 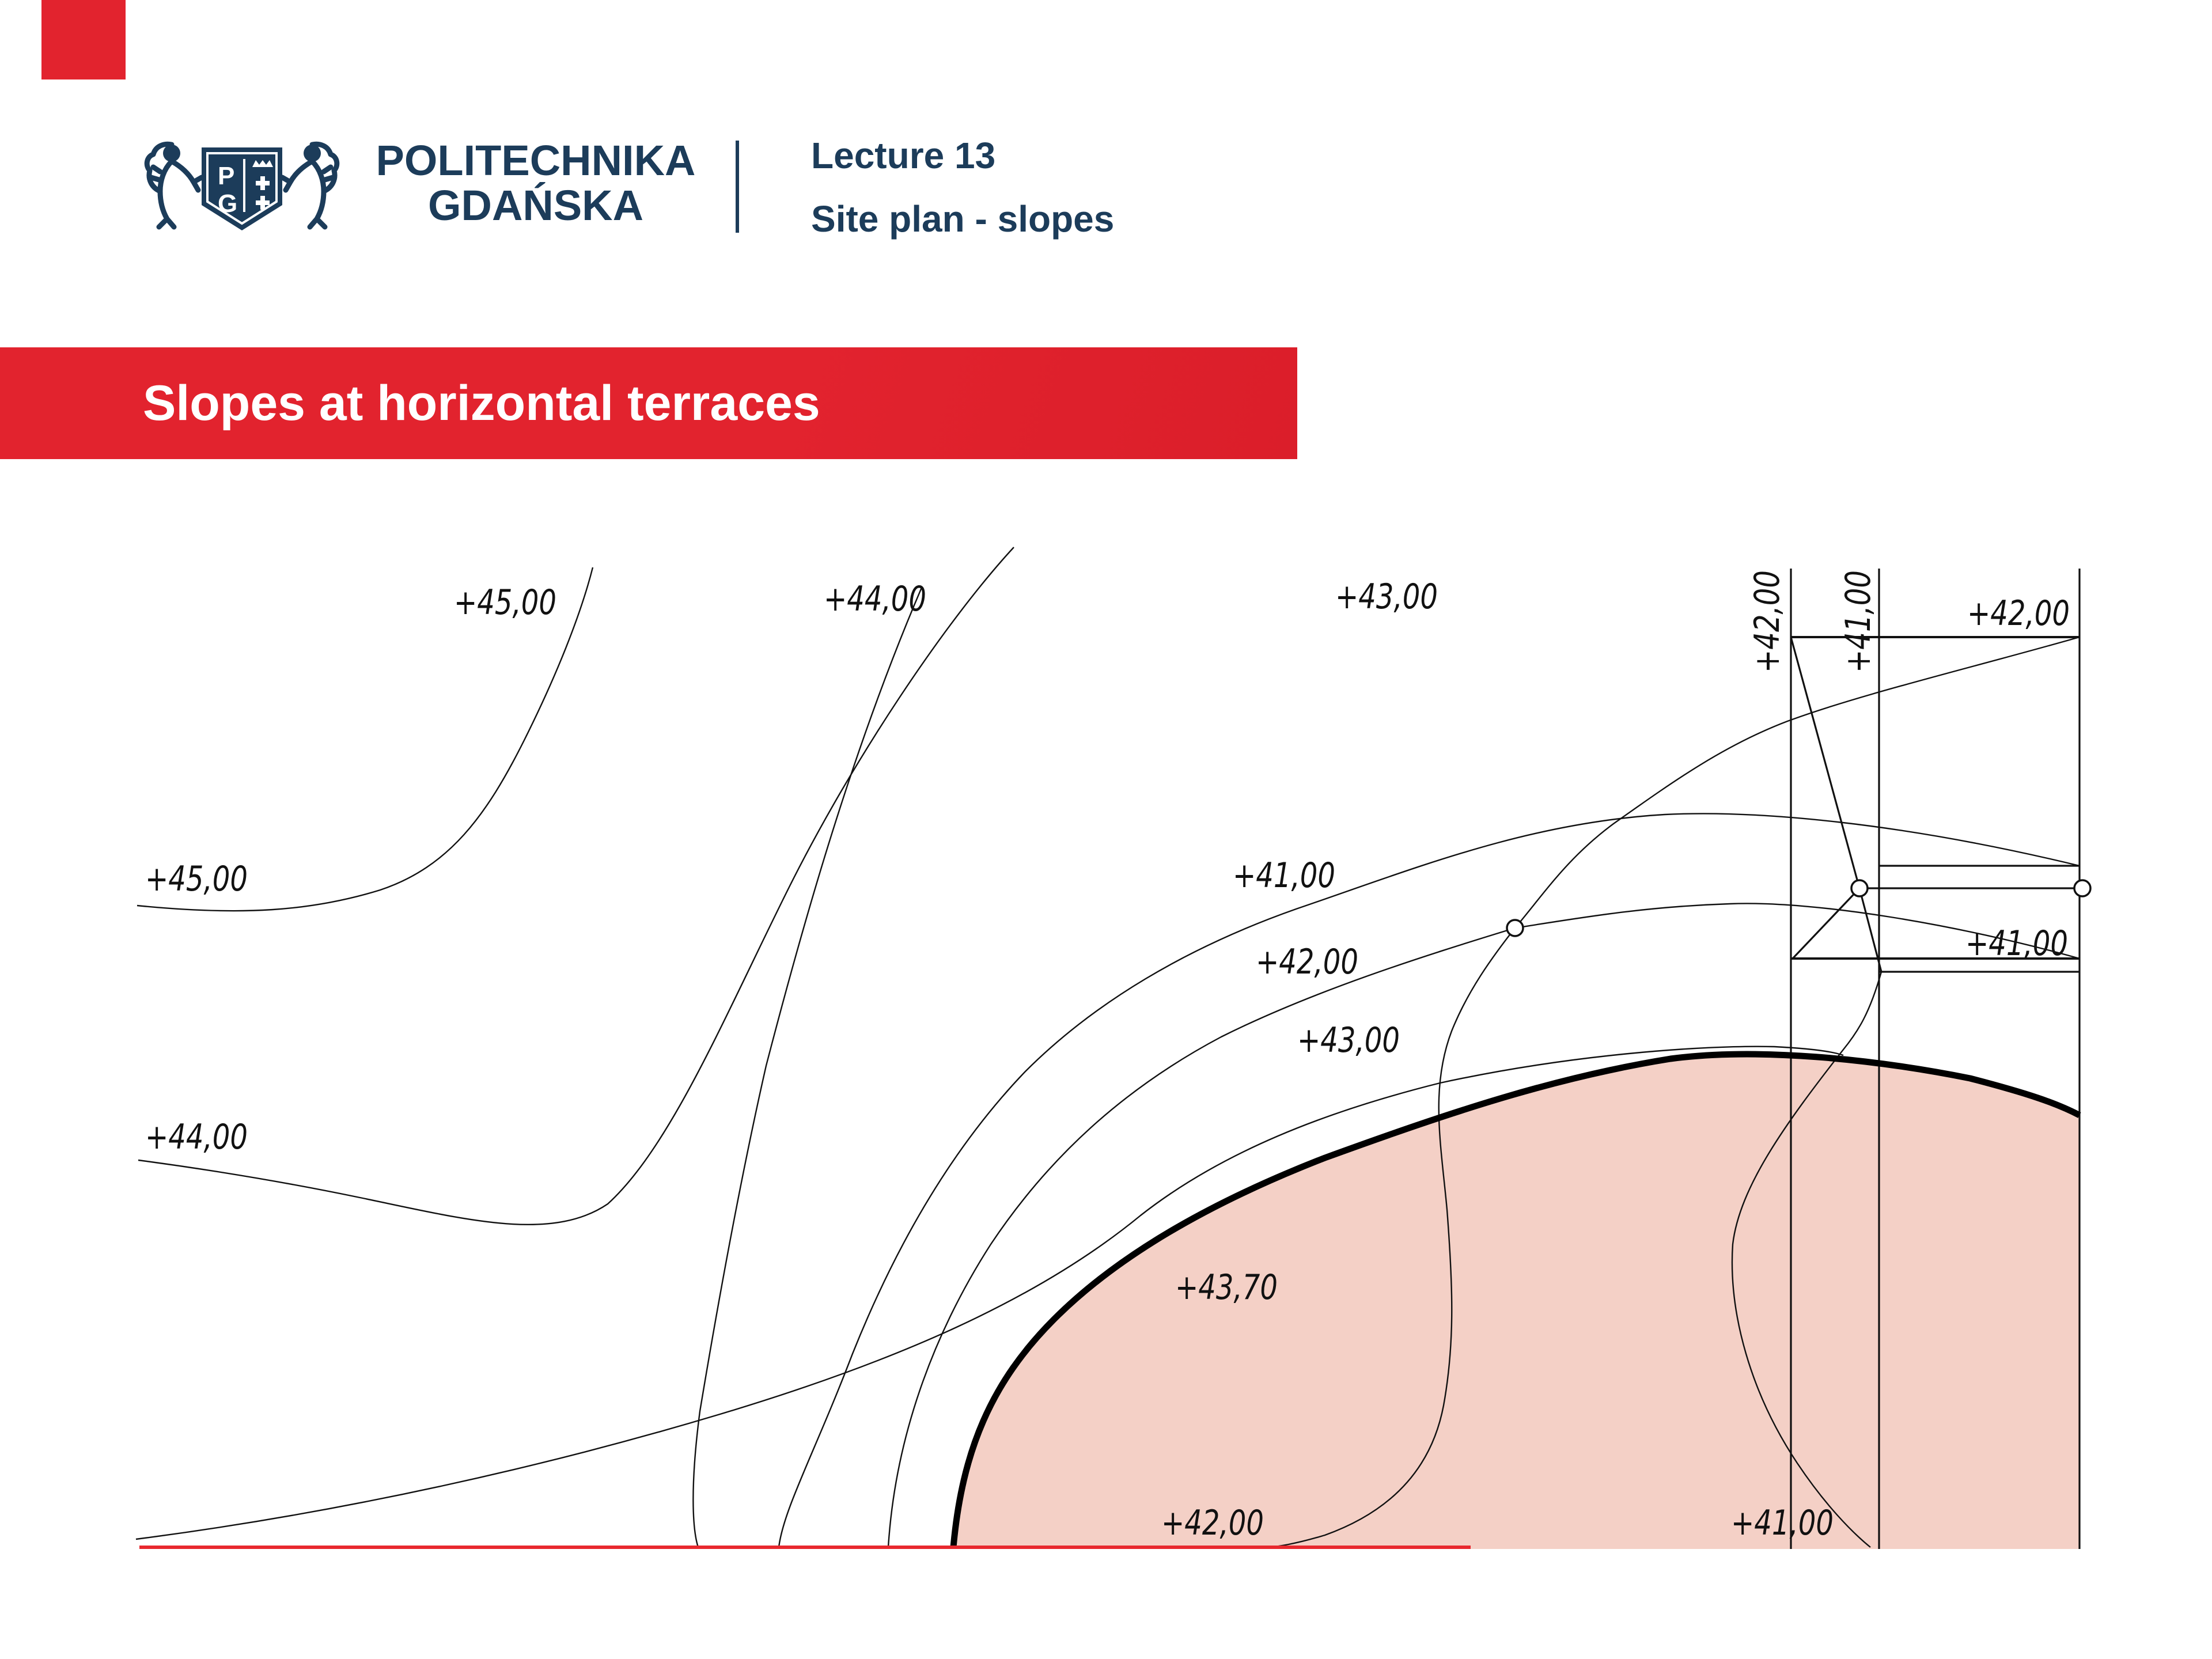 What do you see at coordinates (1348, 1040) in the screenshot?
I see `contour-label-43-mid: +43,00` at bounding box center [1348, 1040].